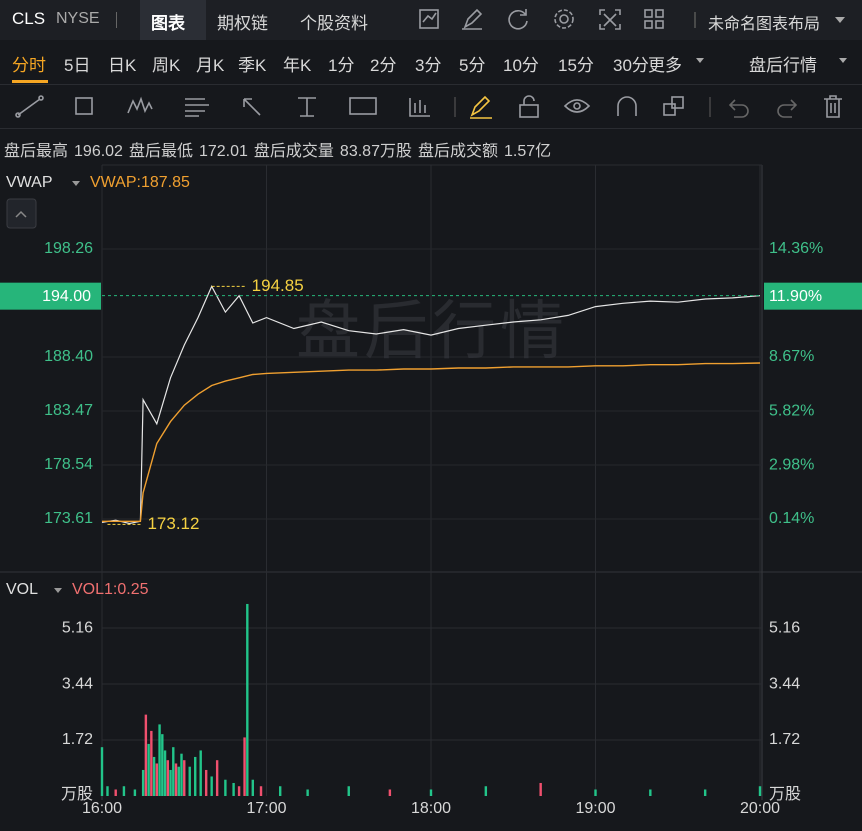 Image resolution: width=862 pixels, height=831 pixels. What do you see at coordinates (77, 739) in the screenshot?
I see `y-tick-label: 1.72` at bounding box center [77, 739].